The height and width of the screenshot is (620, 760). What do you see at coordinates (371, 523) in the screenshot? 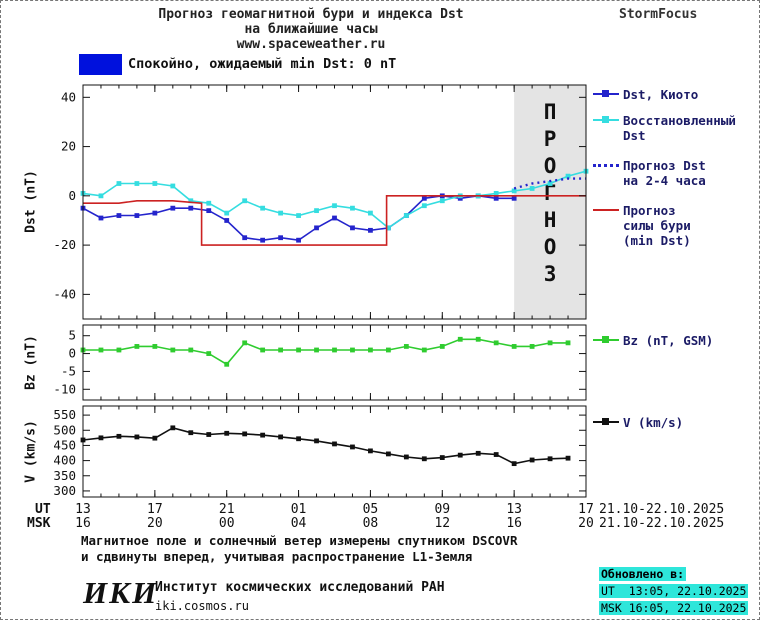
I see `x-tick-label-msk: 08` at bounding box center [371, 523].